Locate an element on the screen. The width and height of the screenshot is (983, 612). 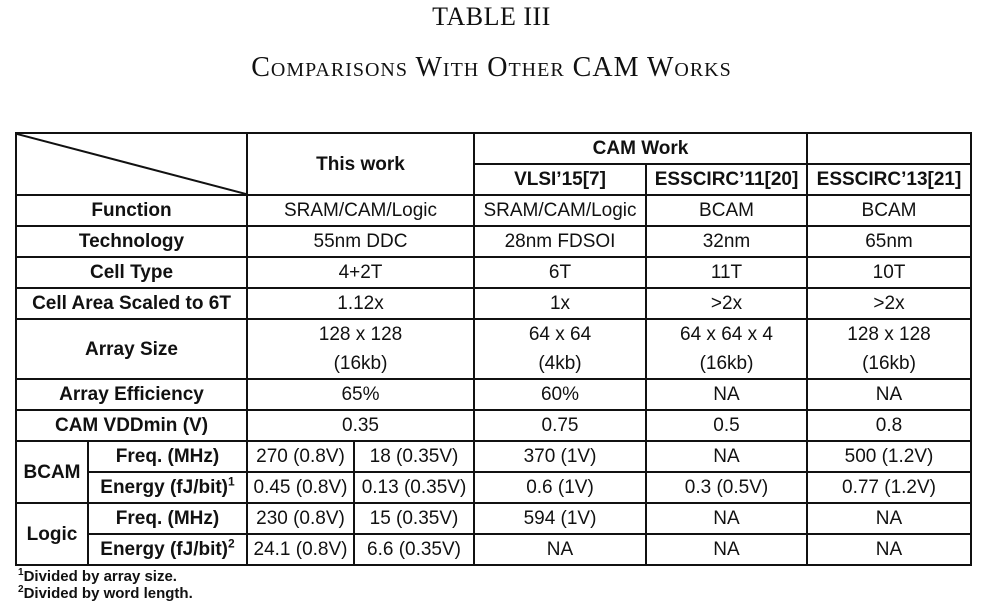
table-number: TABLE III is located at coordinates (491, 16).